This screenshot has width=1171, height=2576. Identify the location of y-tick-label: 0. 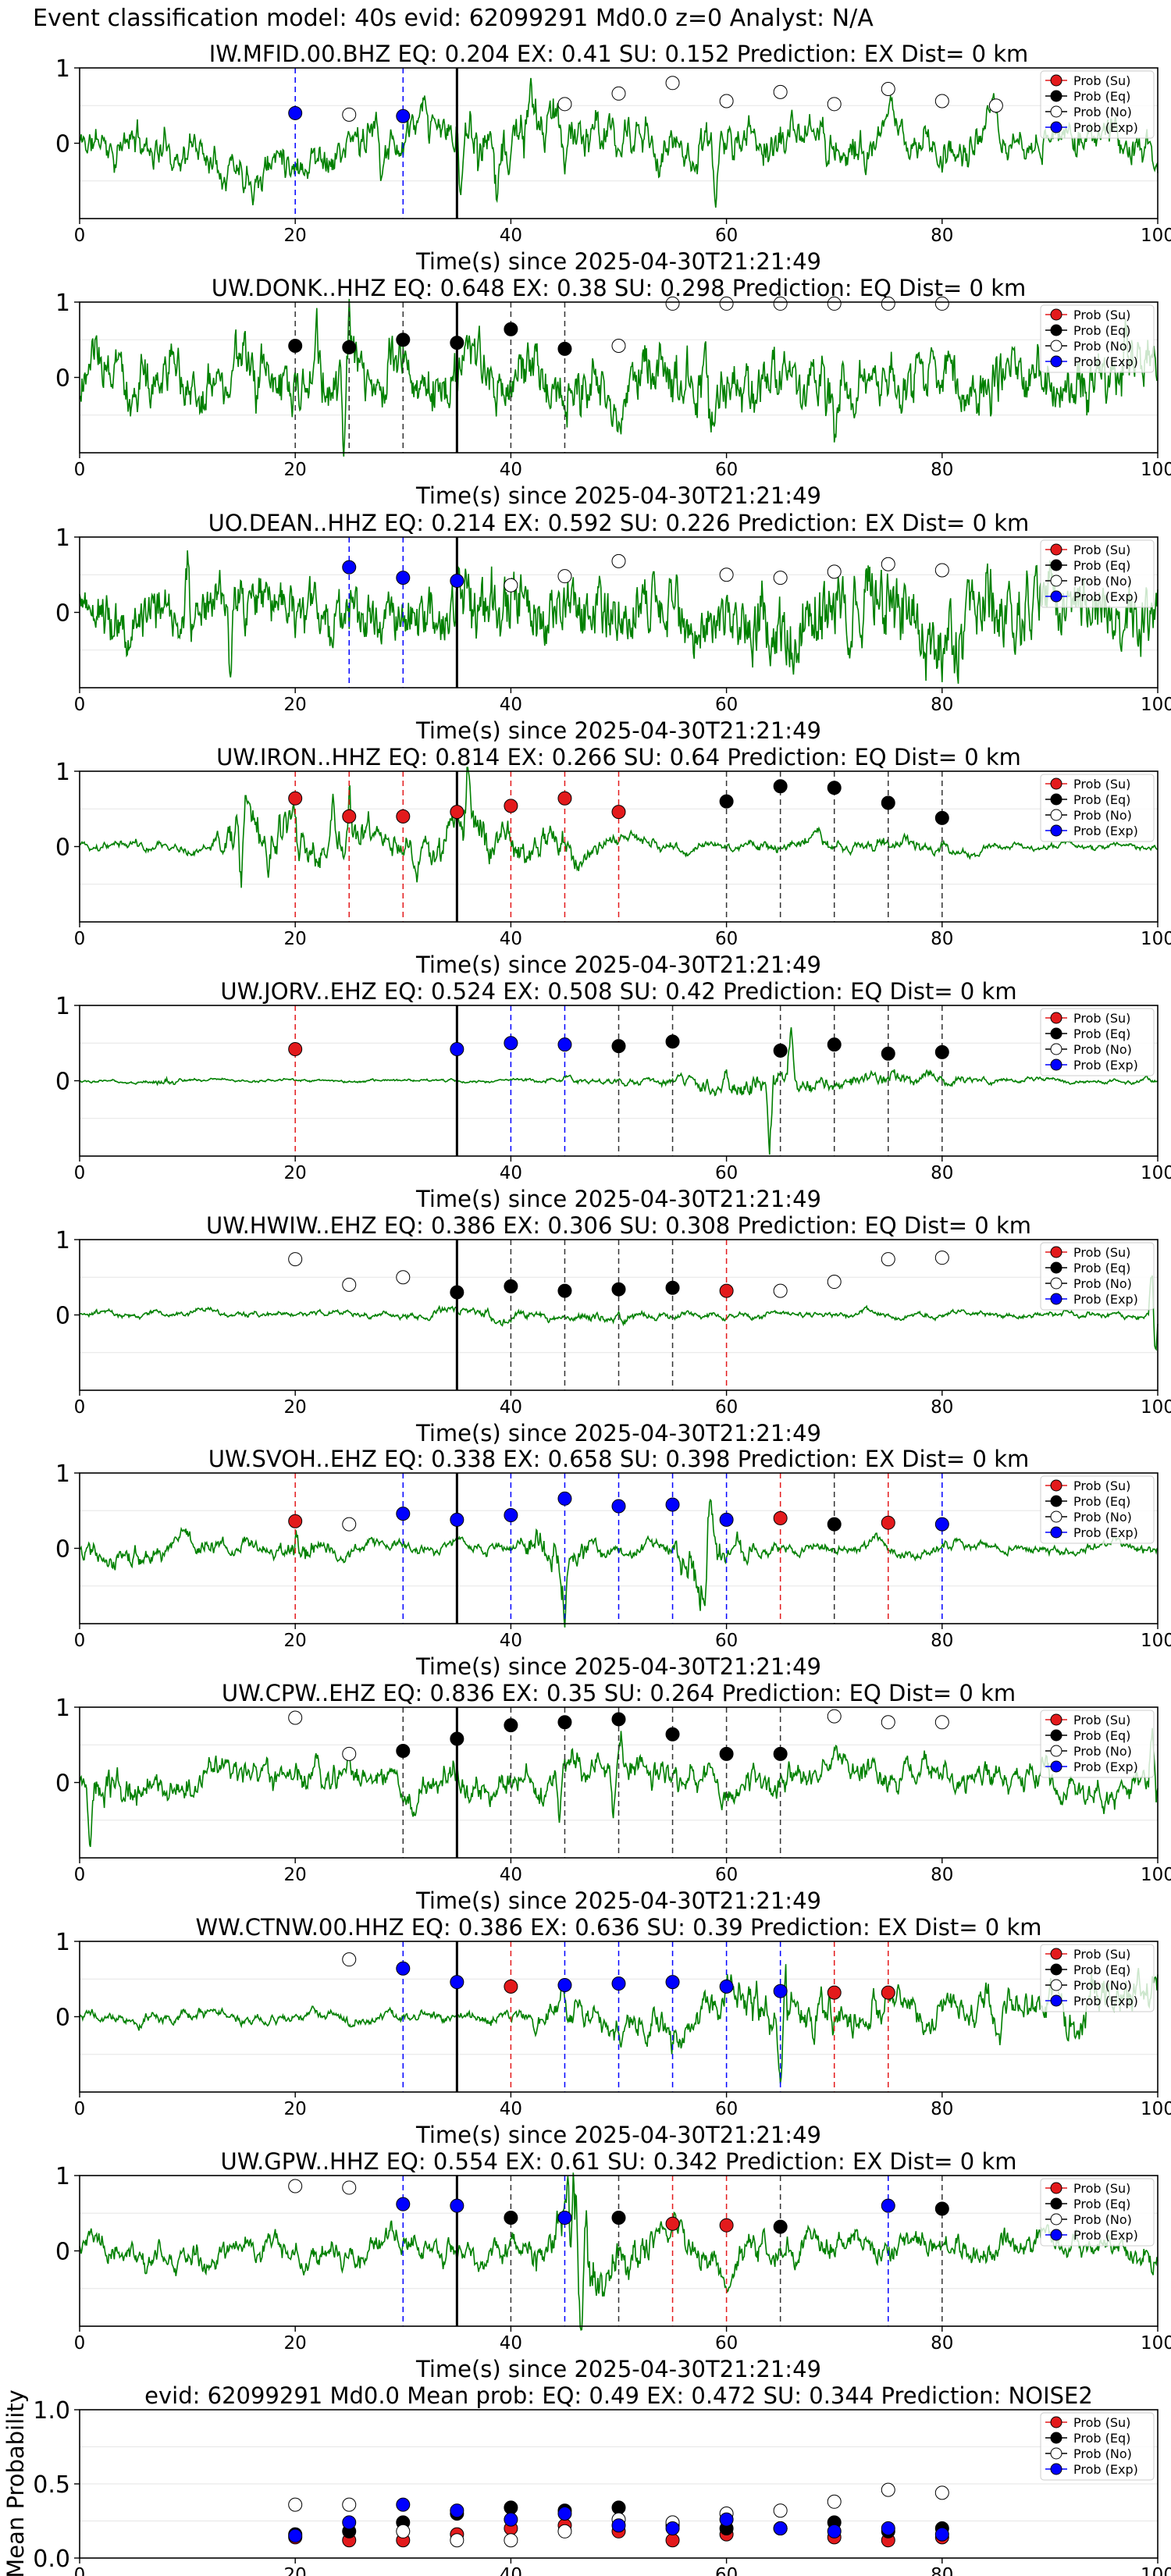
(62, 2018).